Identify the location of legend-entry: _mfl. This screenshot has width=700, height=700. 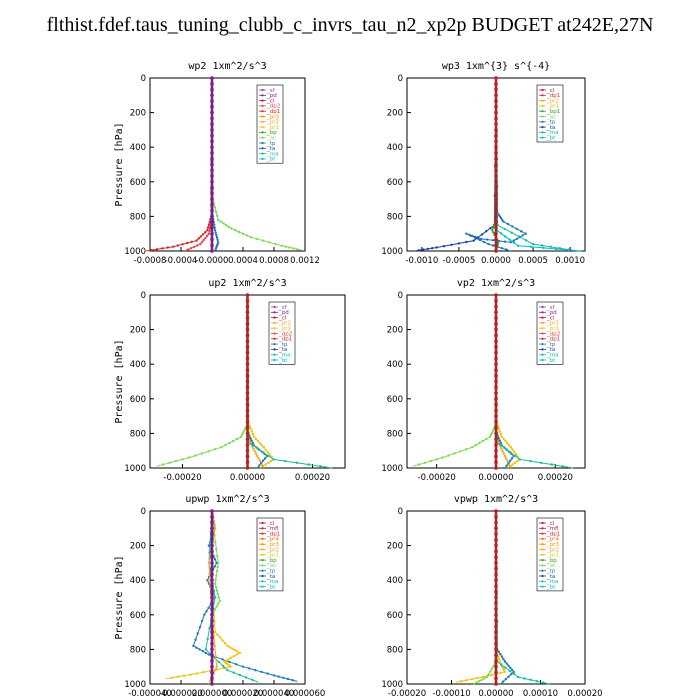
(552, 529).